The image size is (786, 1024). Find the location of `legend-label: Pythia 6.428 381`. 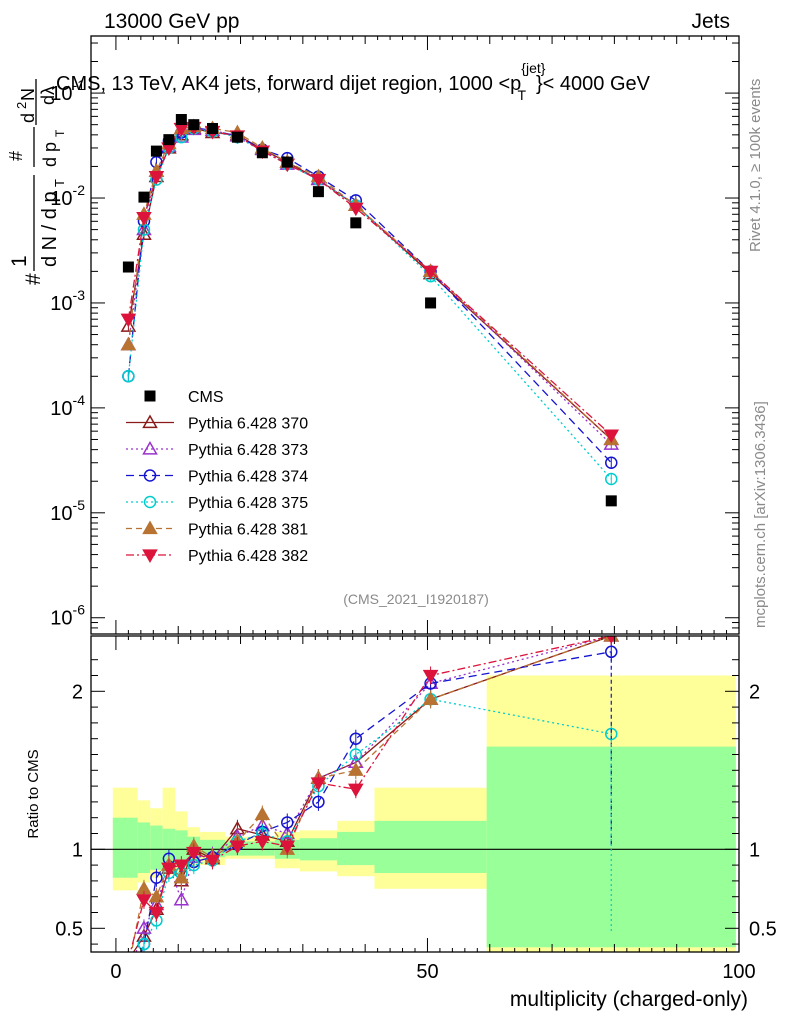

legend-label: Pythia 6.428 381 is located at coordinates (248, 530).